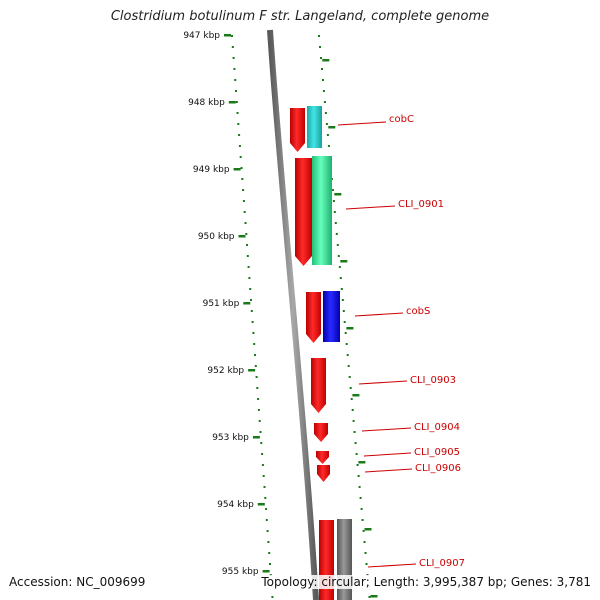 The height and width of the screenshot is (600, 600). What do you see at coordinates (437, 452) in the screenshot?
I see `gene-label: CLI_0905` at bounding box center [437, 452].